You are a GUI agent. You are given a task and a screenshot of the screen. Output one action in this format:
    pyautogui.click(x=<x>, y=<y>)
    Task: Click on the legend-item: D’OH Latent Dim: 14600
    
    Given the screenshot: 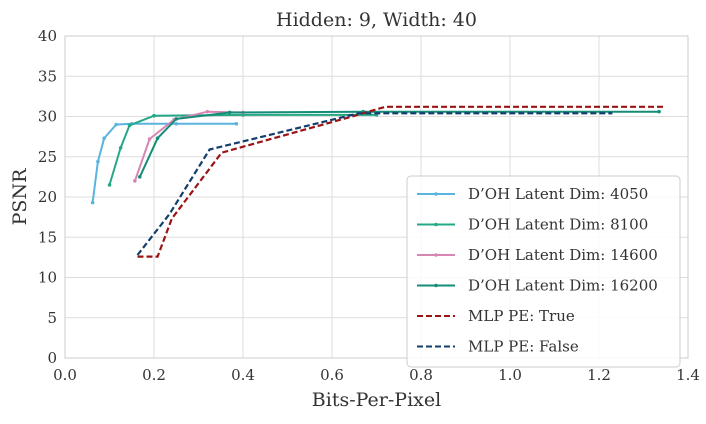 What is the action you would take?
    pyautogui.click(x=537, y=255)
    